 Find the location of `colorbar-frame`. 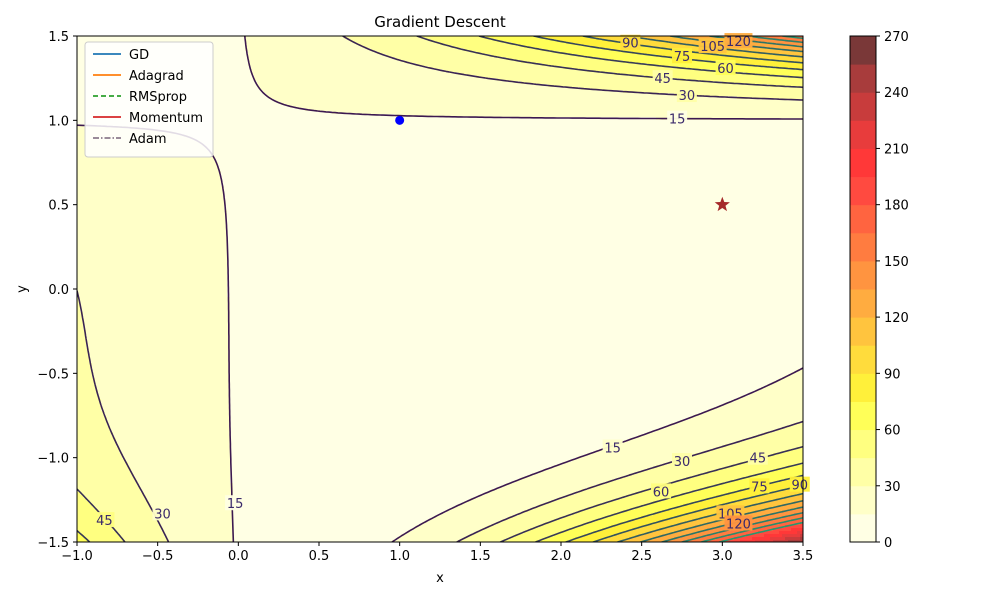

colorbar-frame is located at coordinates (863, 289).